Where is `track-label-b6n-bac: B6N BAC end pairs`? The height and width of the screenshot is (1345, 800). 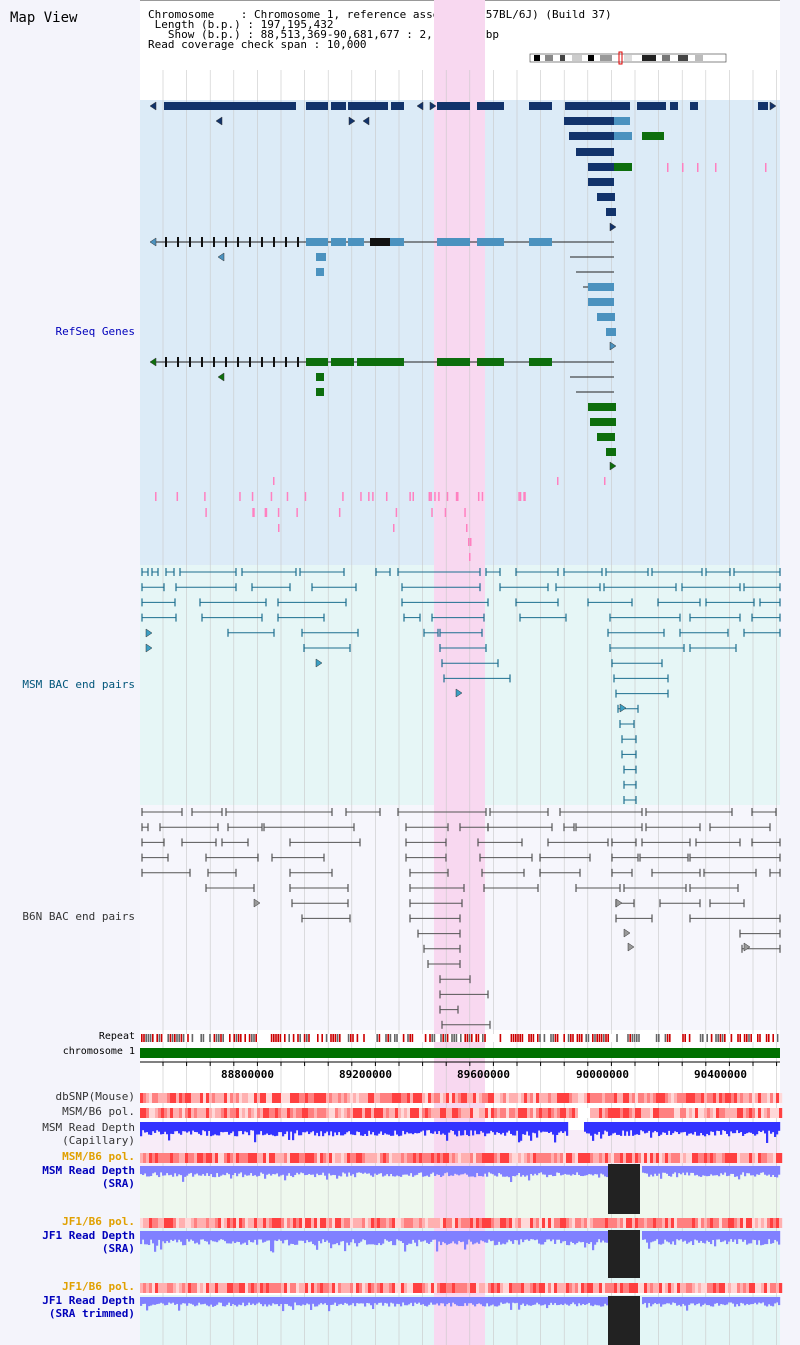 track-label-b6n-bac: B6N BAC end pairs is located at coordinates (78, 916).